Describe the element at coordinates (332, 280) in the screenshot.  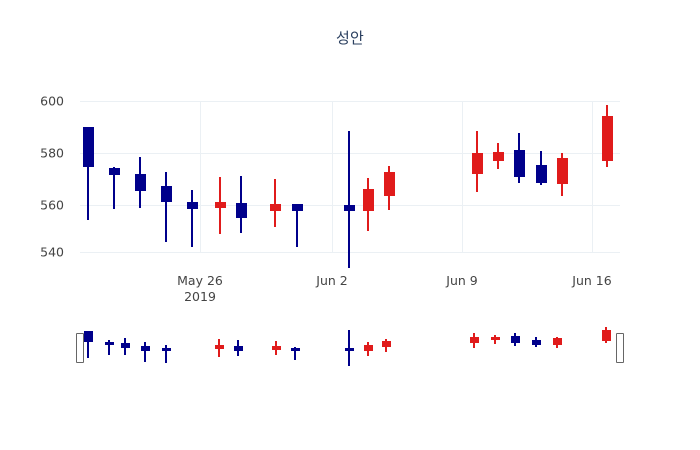
I see `x-axis-tick-label: Jun 2` at that location.